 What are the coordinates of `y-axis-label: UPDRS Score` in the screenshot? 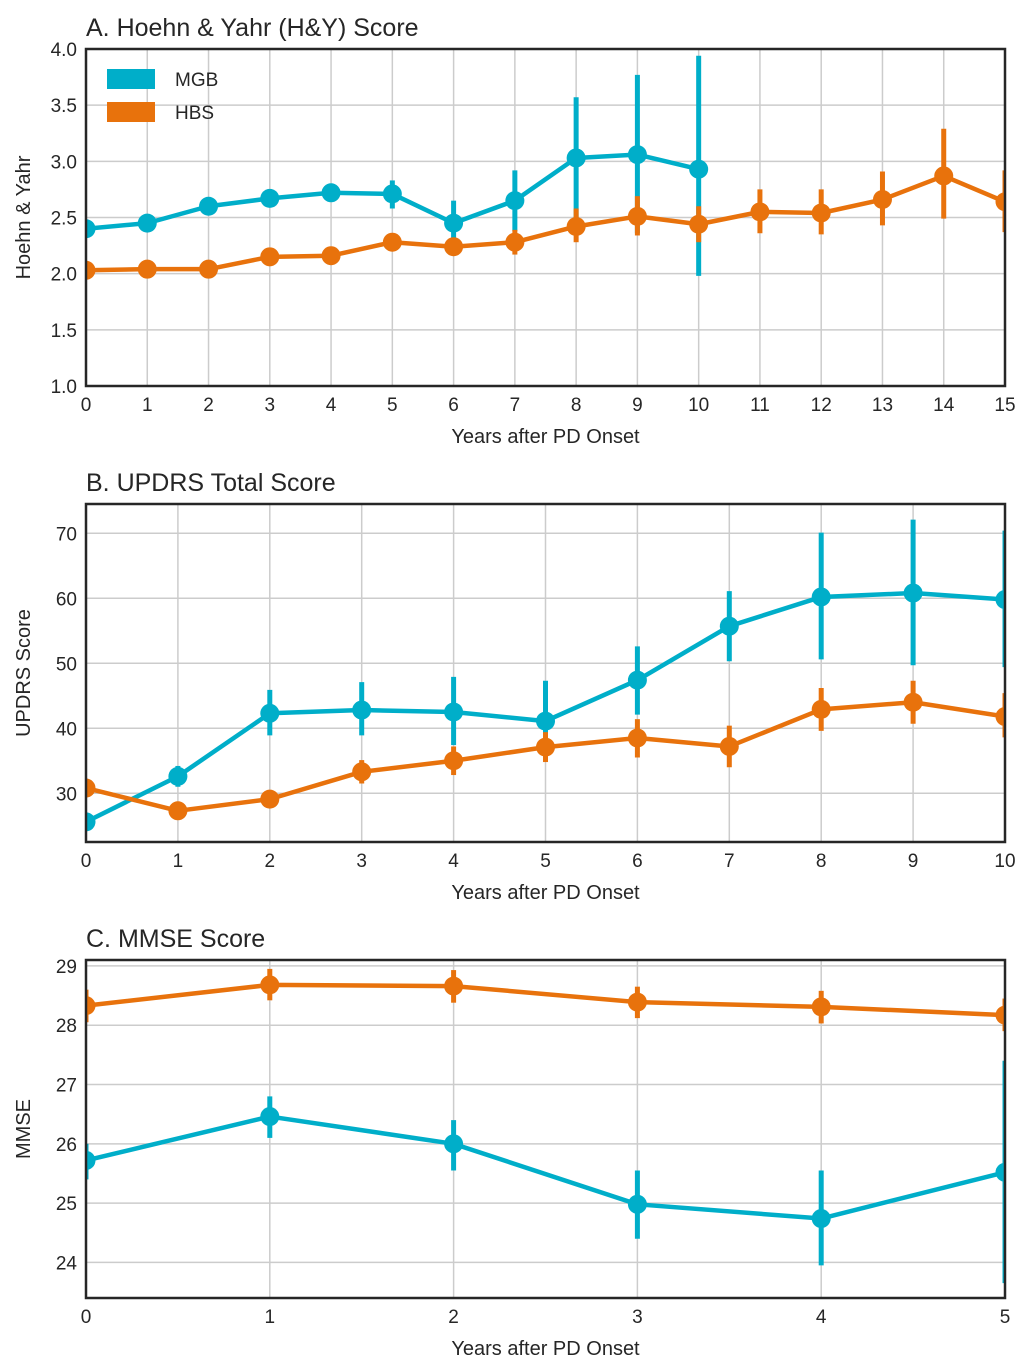 It's located at (24, 673).